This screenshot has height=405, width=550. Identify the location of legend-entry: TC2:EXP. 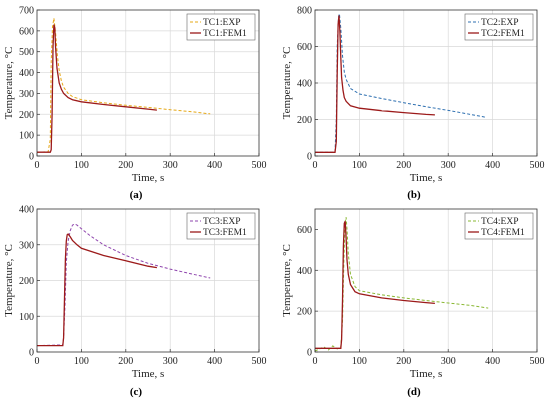
(499, 23).